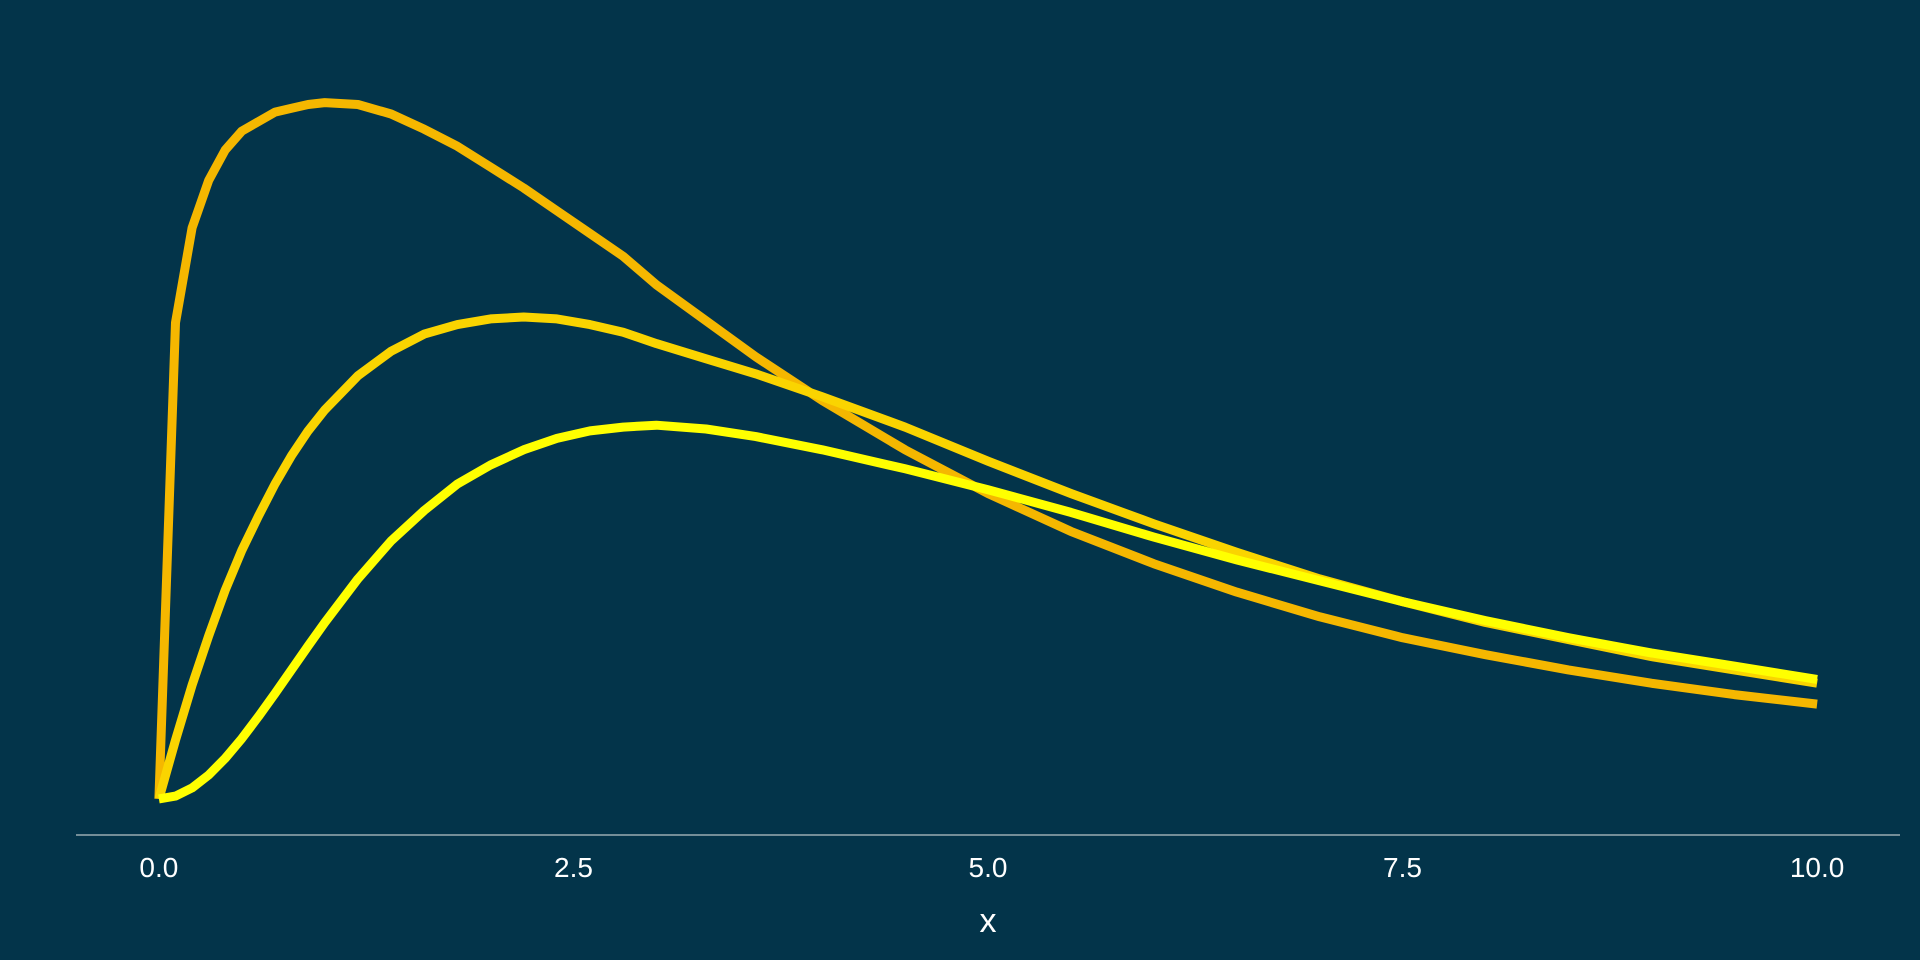  What do you see at coordinates (573, 867) in the screenshot?
I see `x-tick-label: 2.5` at bounding box center [573, 867].